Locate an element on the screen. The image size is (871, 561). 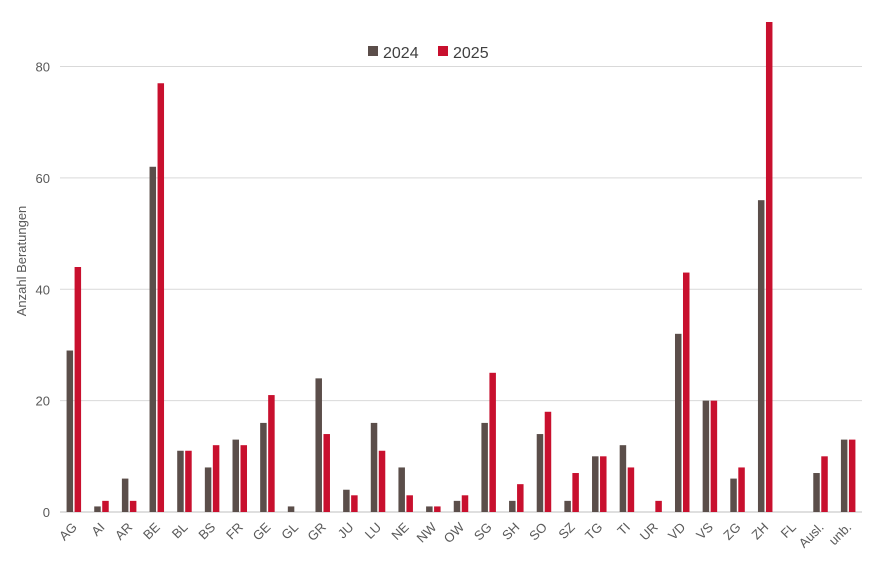
bar-2025-BS is located at coordinates (216, 478).